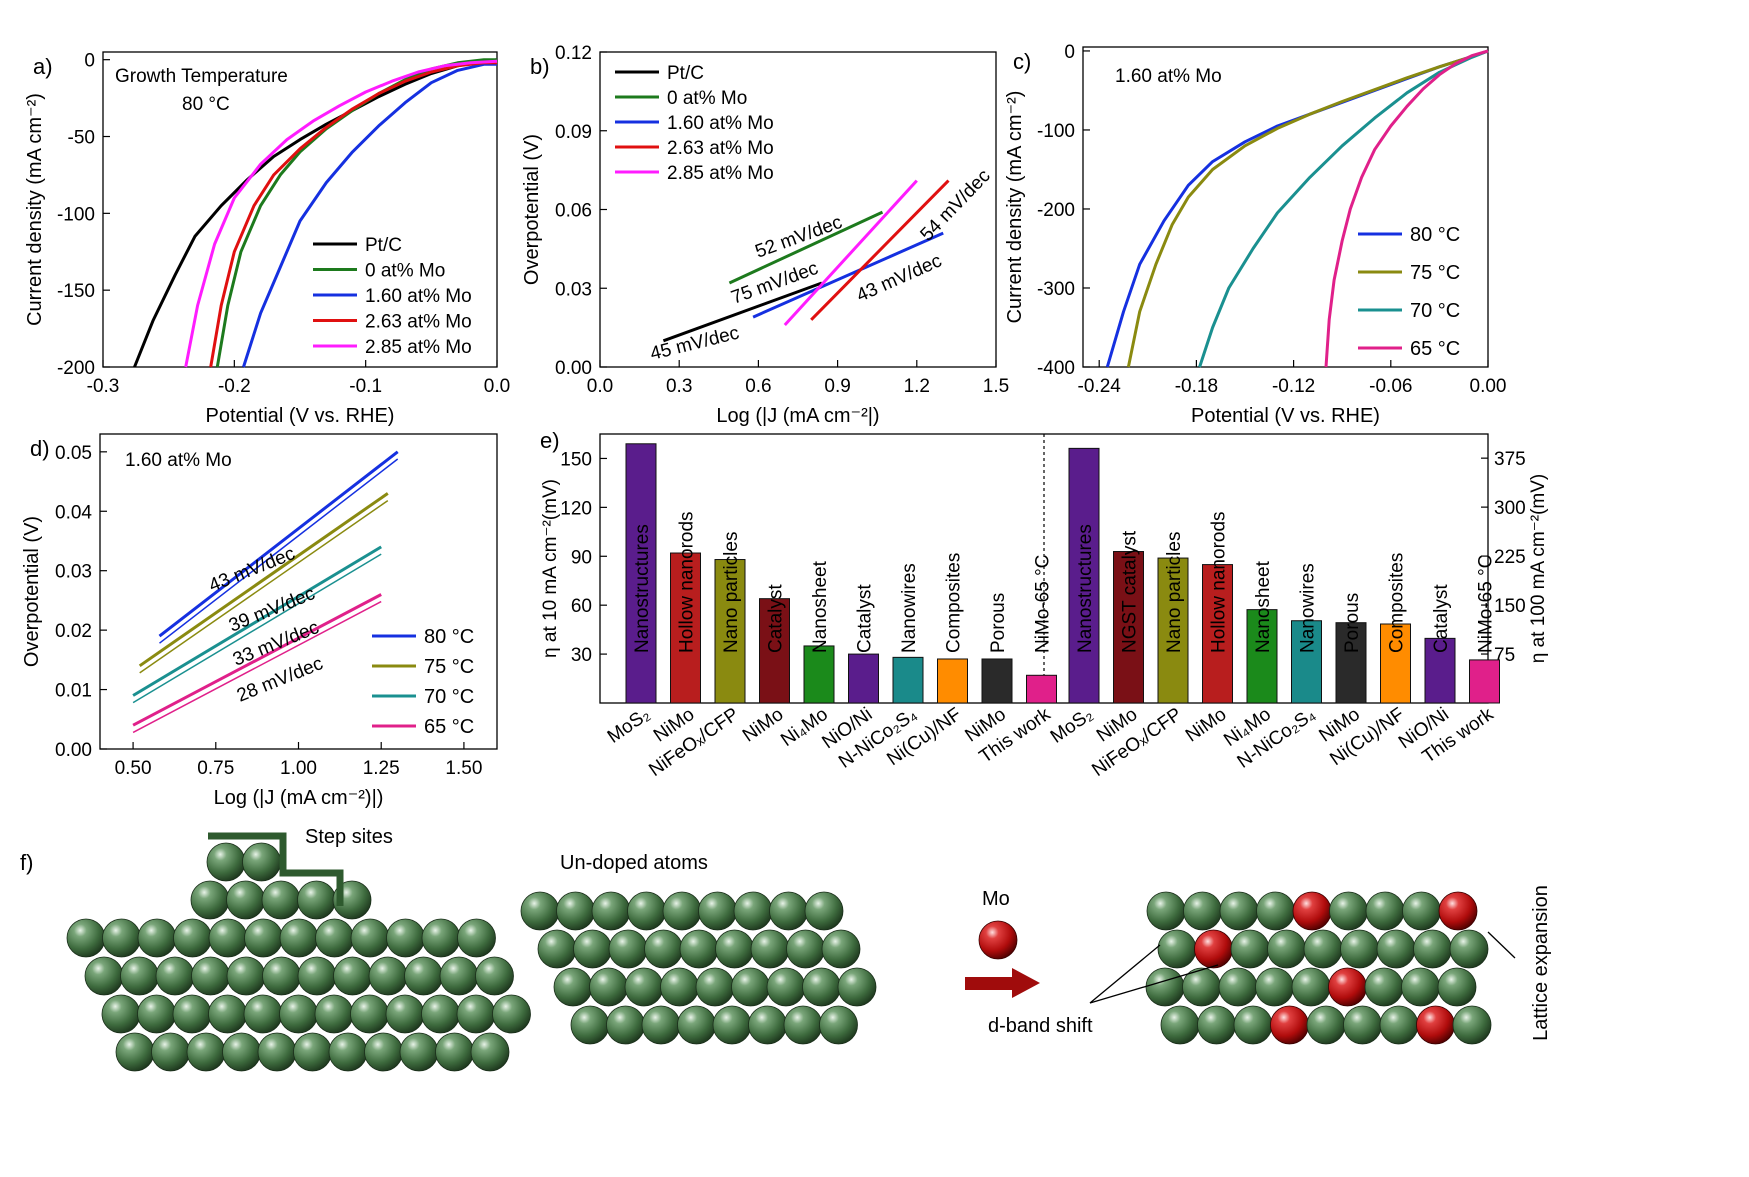 This screenshot has height=1177, width=1749. Describe the element at coordinates (1174, 592) in the screenshot. I see `bar-label: Nano particles` at that location.